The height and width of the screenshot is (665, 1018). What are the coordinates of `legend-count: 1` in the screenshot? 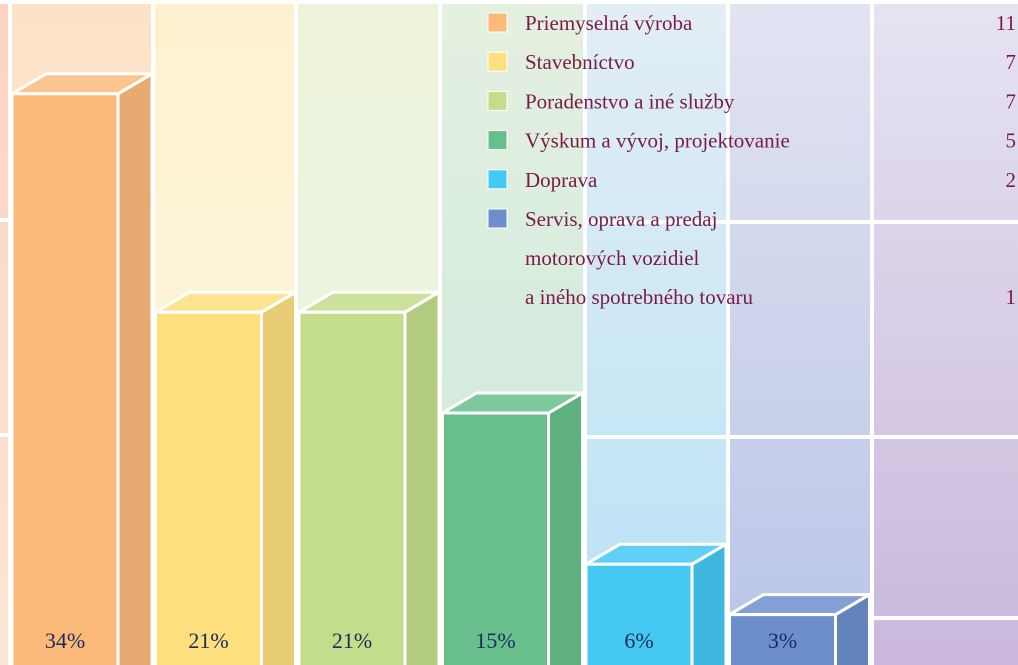 It's located at (1011, 297).